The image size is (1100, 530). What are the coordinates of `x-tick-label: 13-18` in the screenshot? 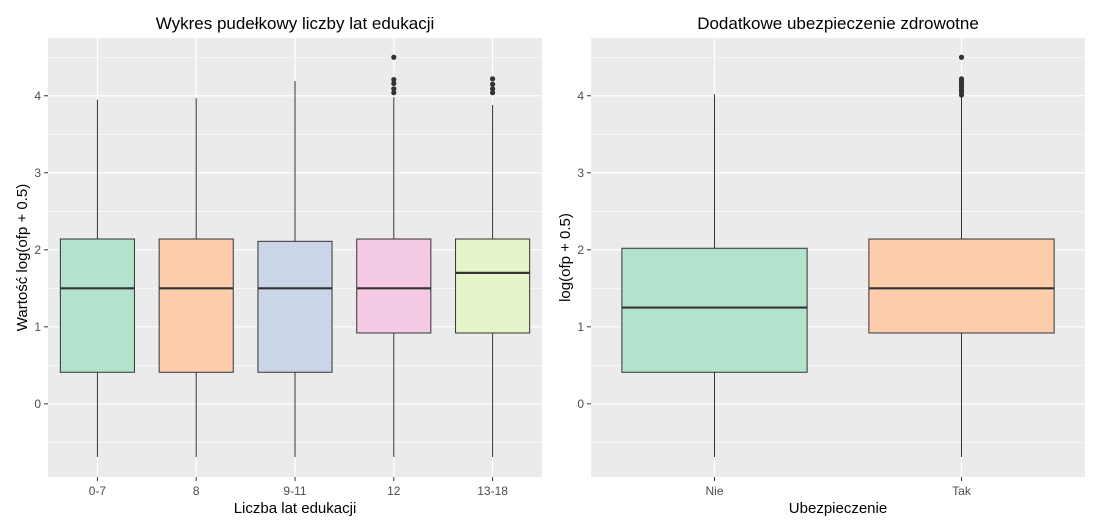 It's located at (492, 491).